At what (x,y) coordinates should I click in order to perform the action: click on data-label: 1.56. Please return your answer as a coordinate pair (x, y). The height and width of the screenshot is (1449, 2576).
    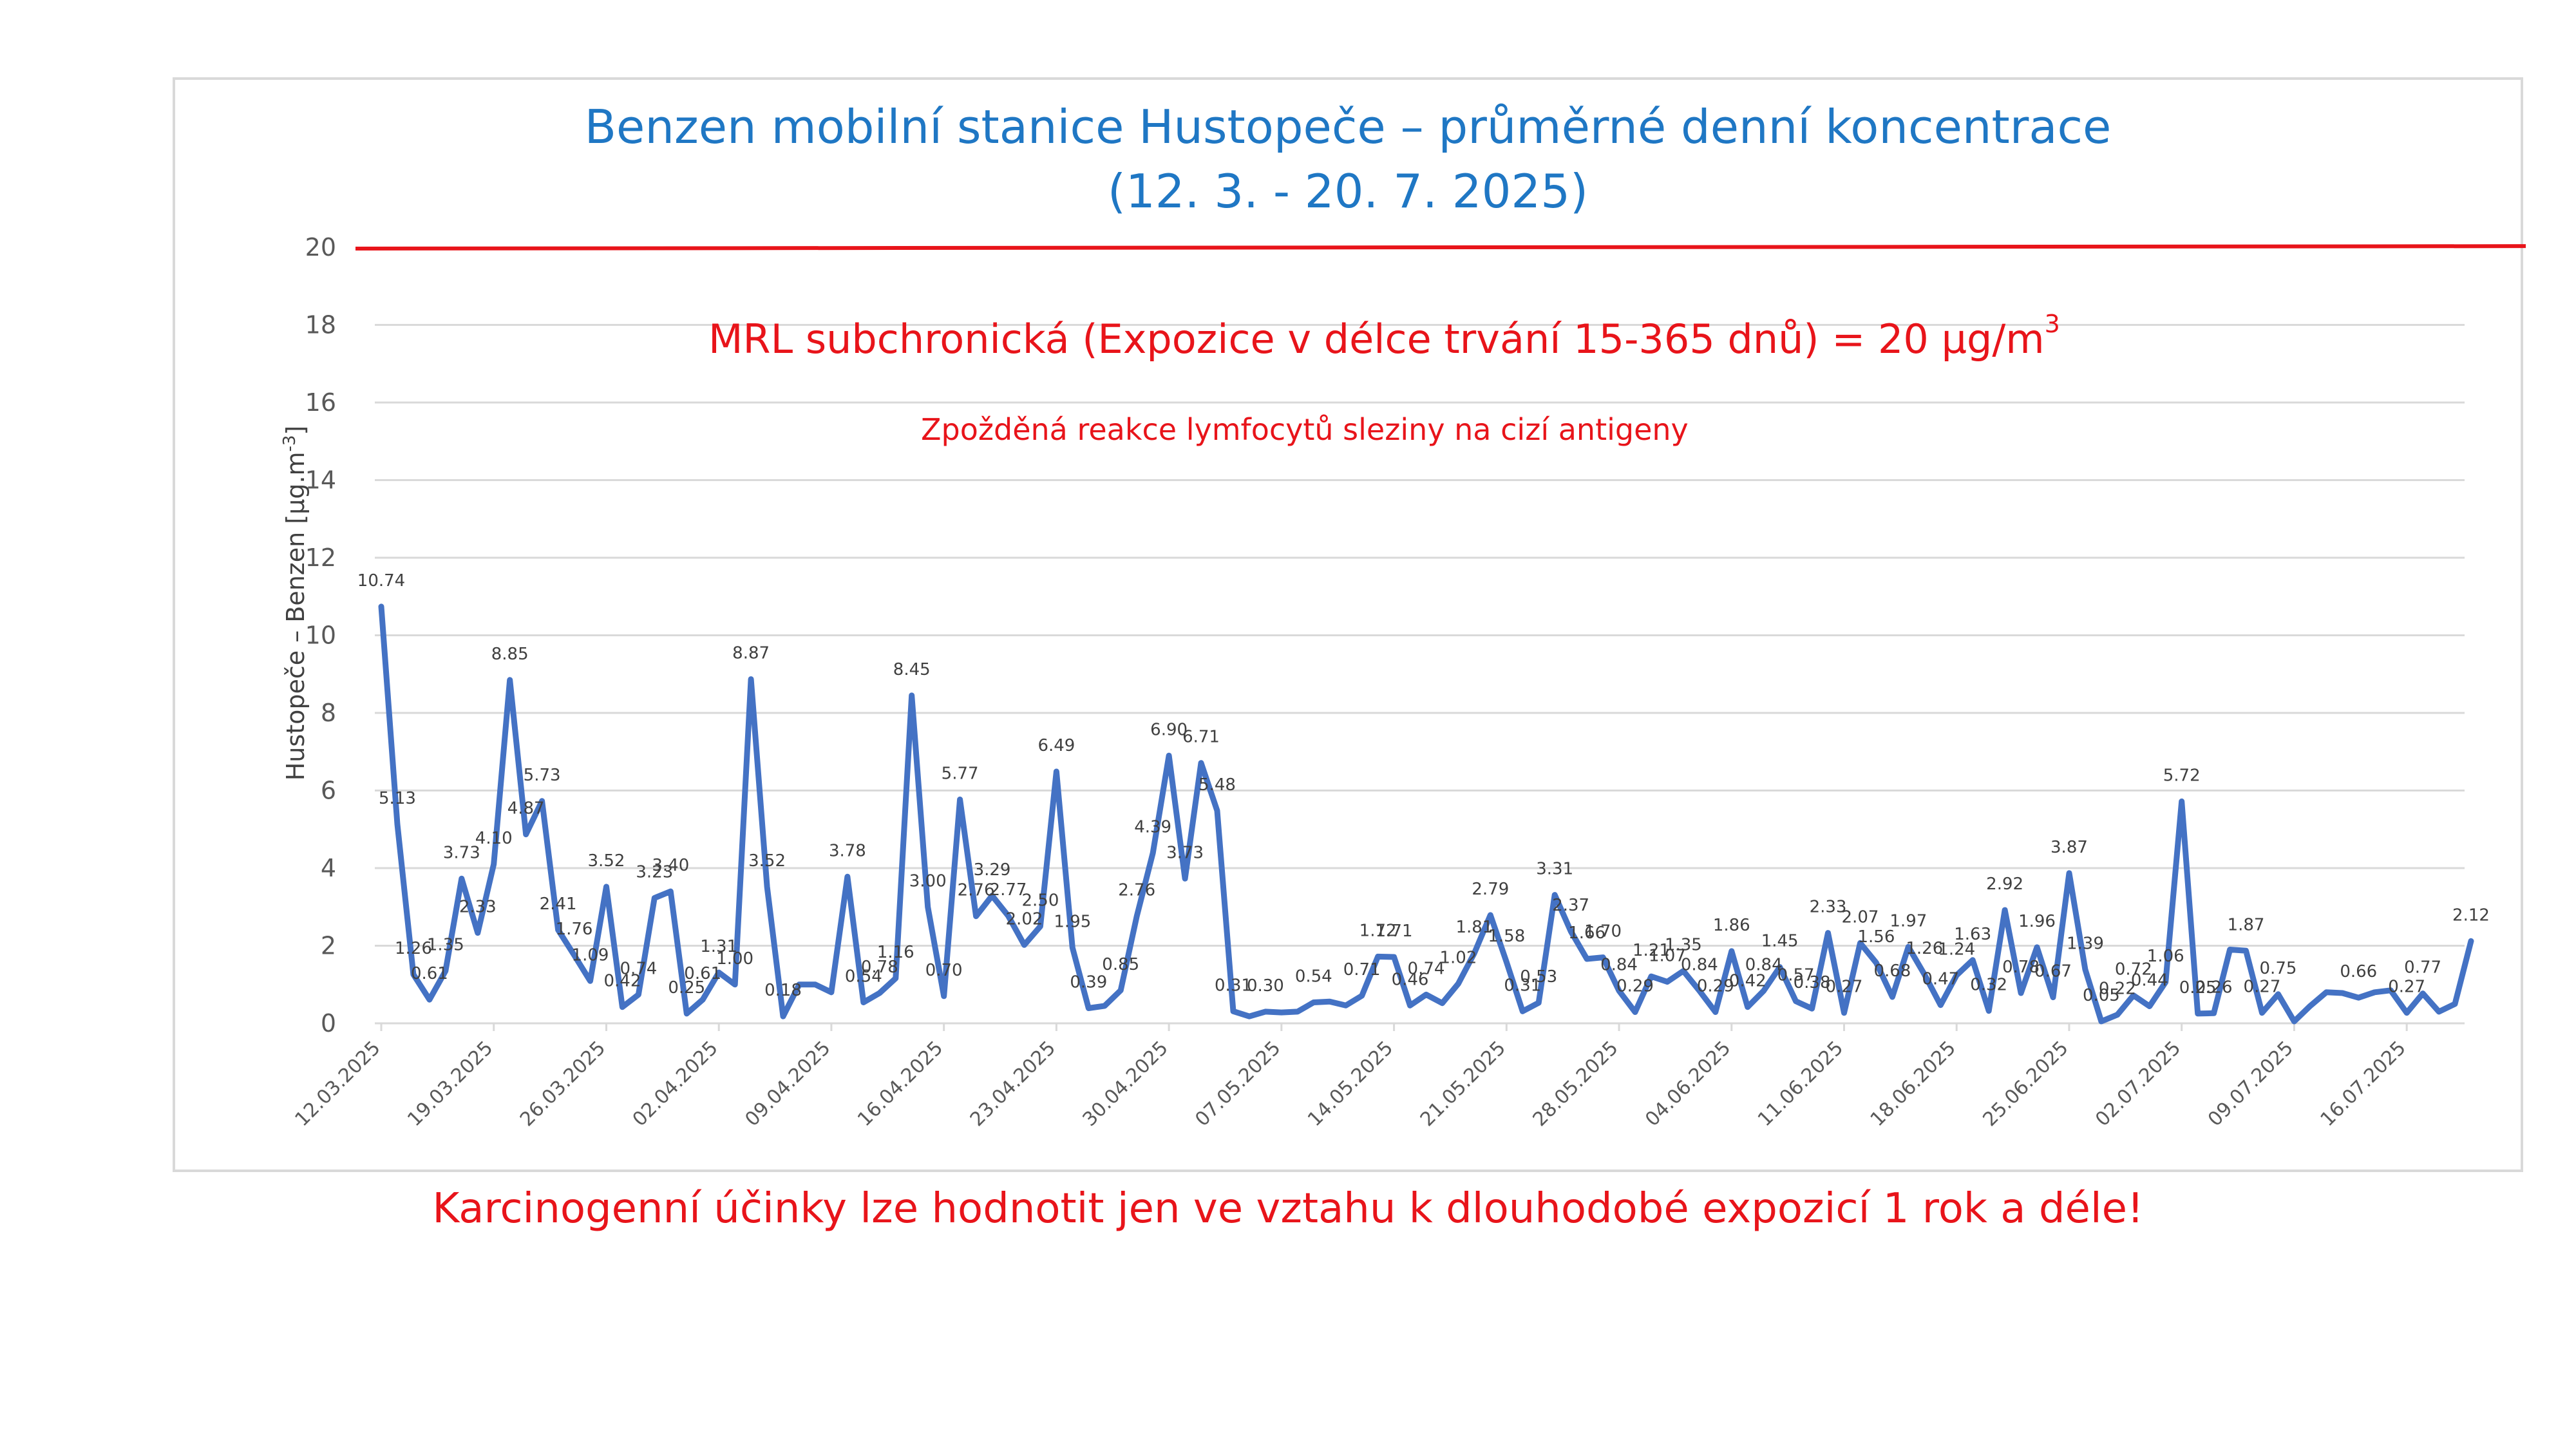
    Looking at the image, I should click on (1876, 937).